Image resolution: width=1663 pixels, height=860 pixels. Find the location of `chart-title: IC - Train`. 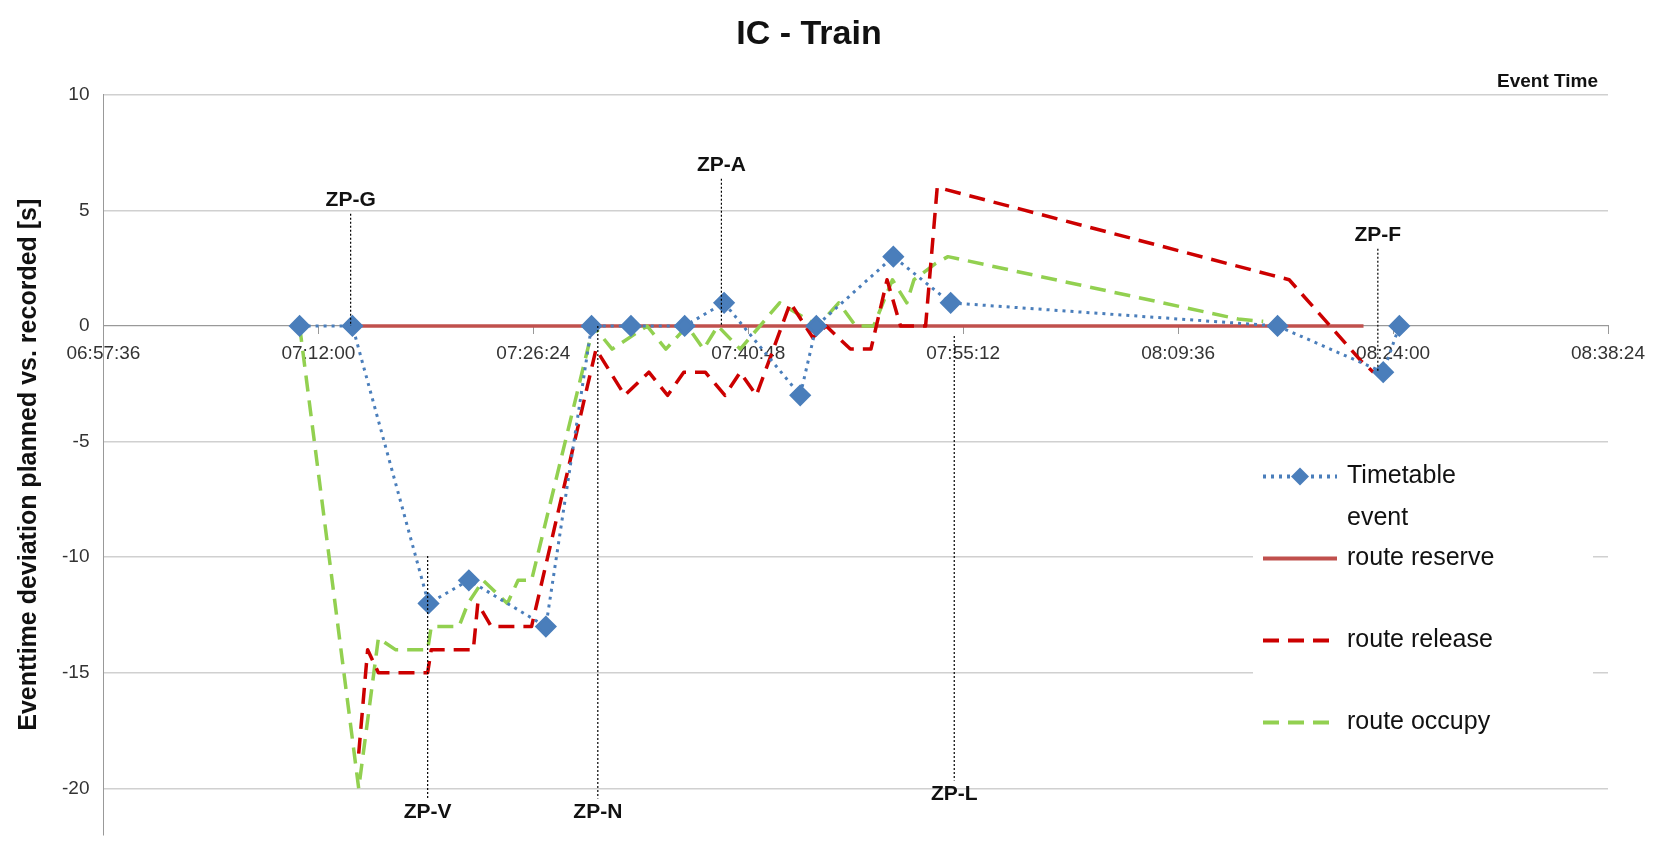

chart-title: IC - Train is located at coordinates (809, 31).